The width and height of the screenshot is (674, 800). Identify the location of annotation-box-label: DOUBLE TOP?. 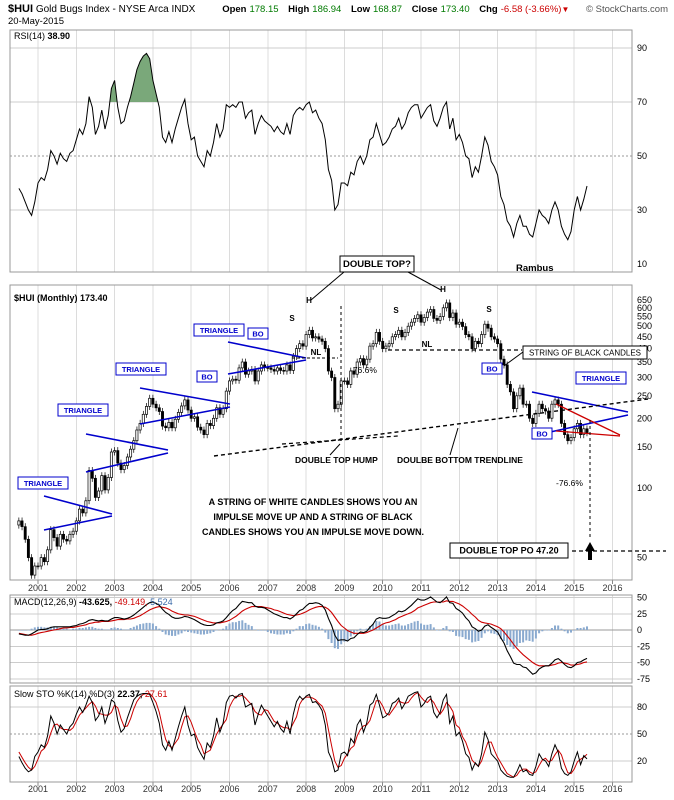
(377, 264).